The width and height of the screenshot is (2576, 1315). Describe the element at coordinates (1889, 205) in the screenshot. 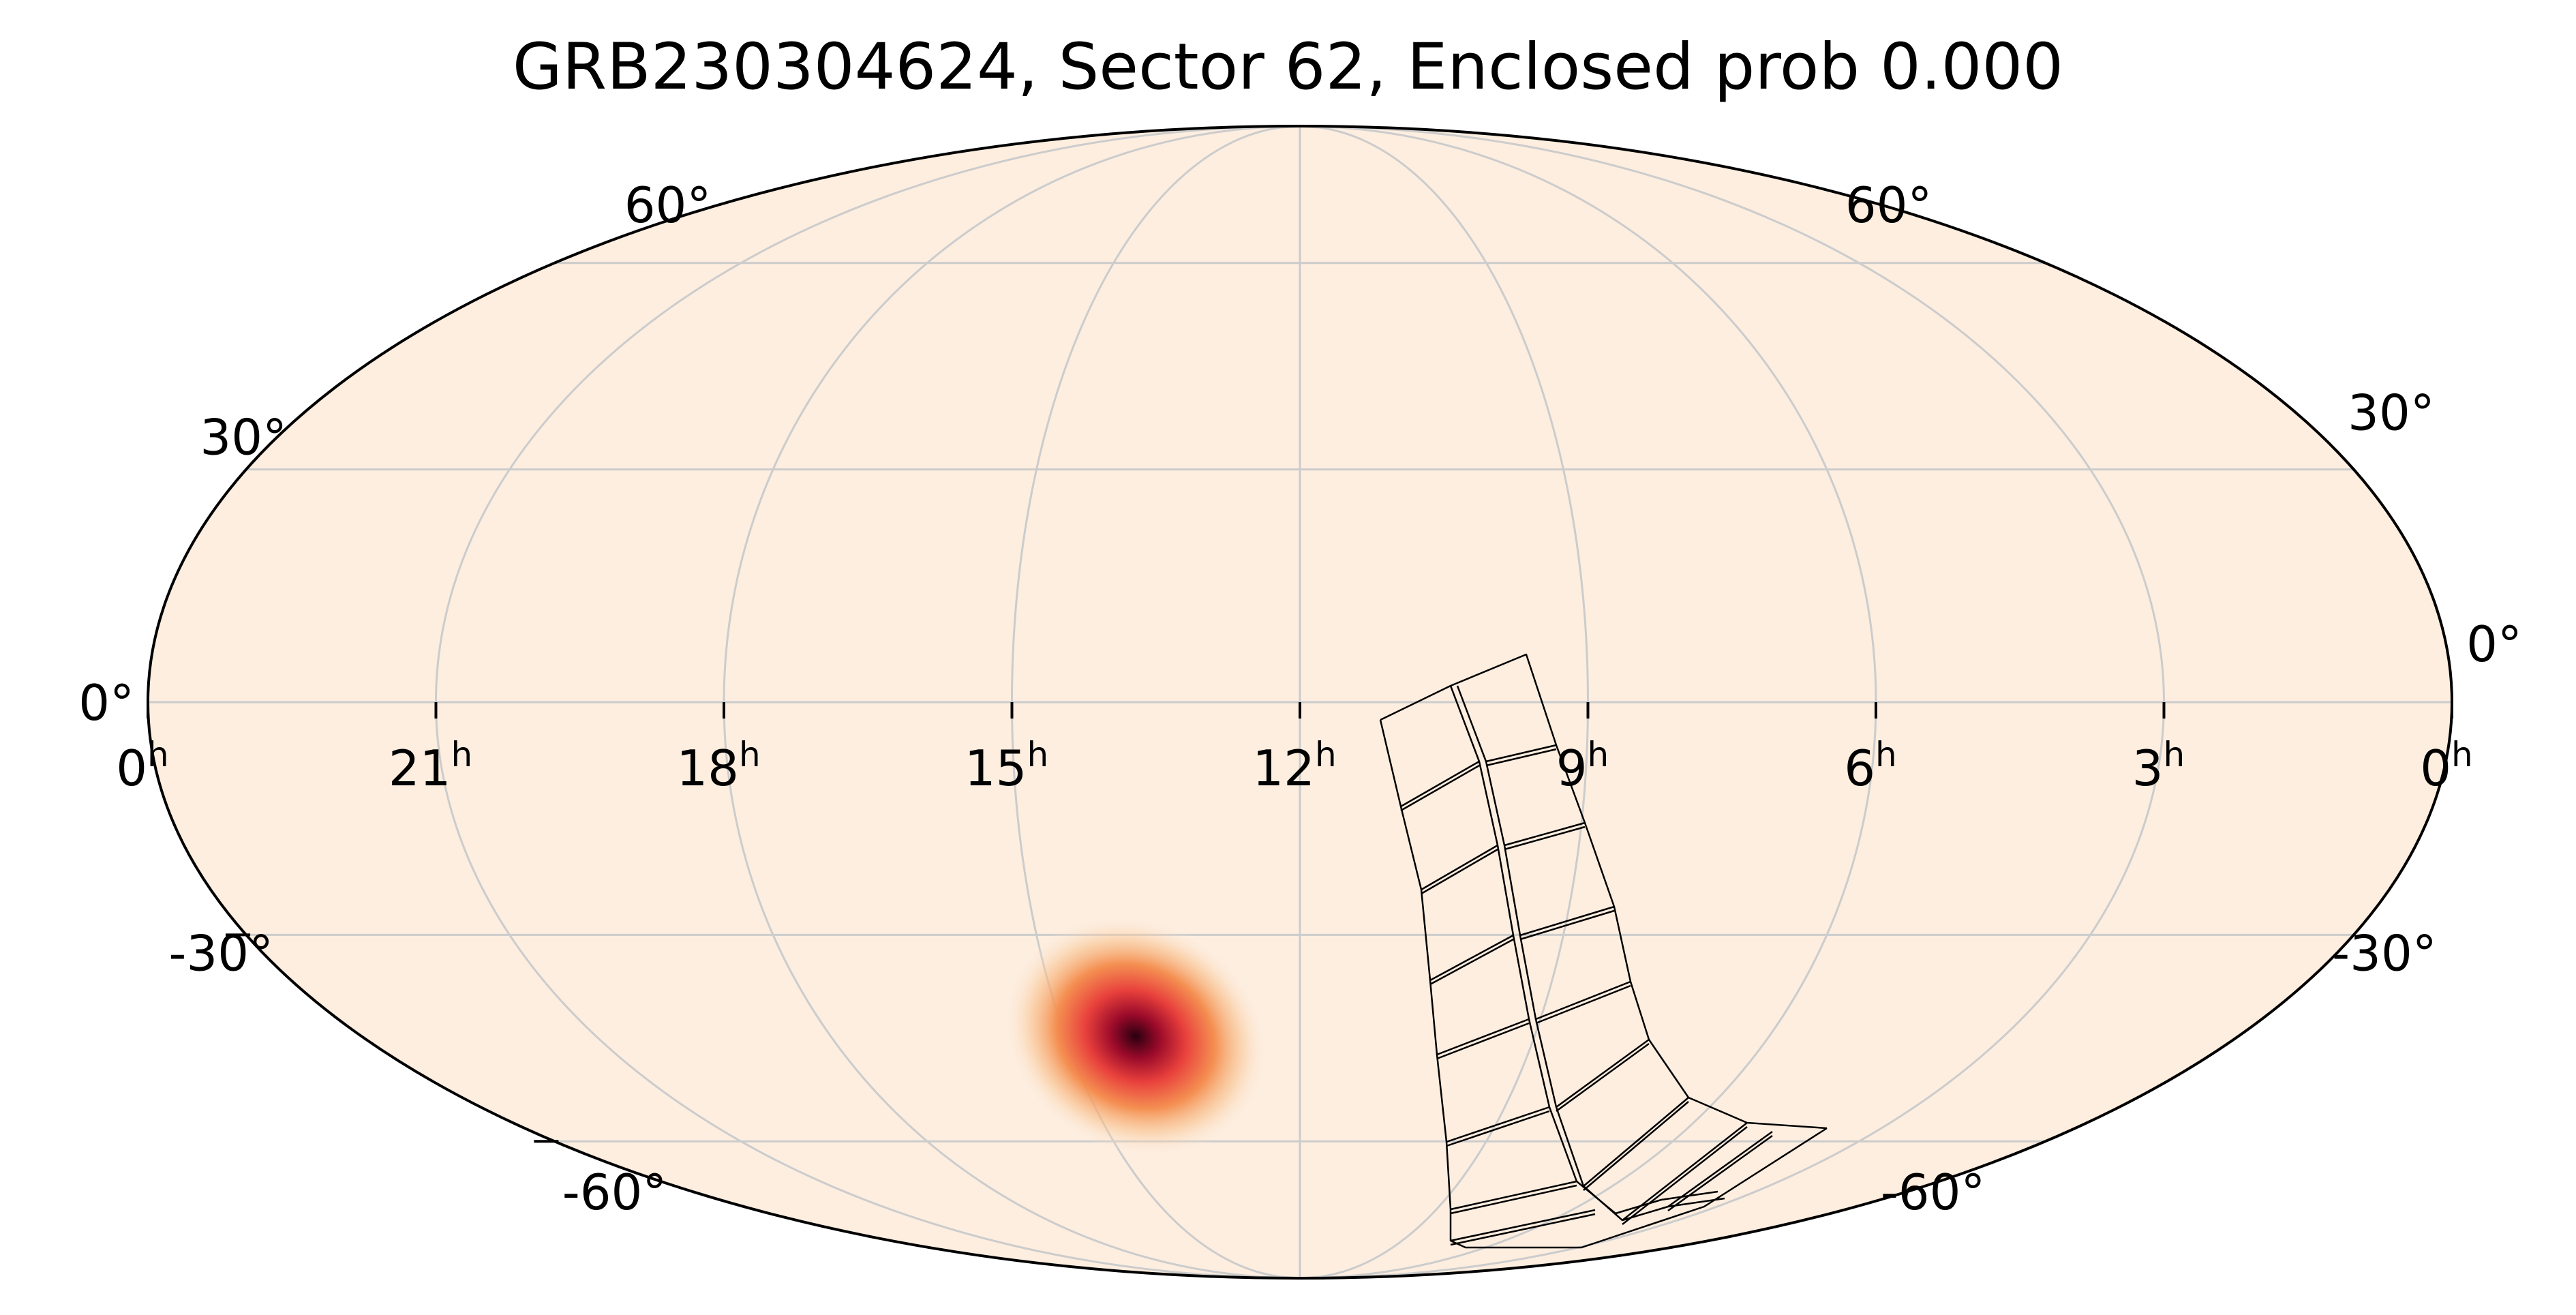

I see `dec-label-right: 60°` at that location.